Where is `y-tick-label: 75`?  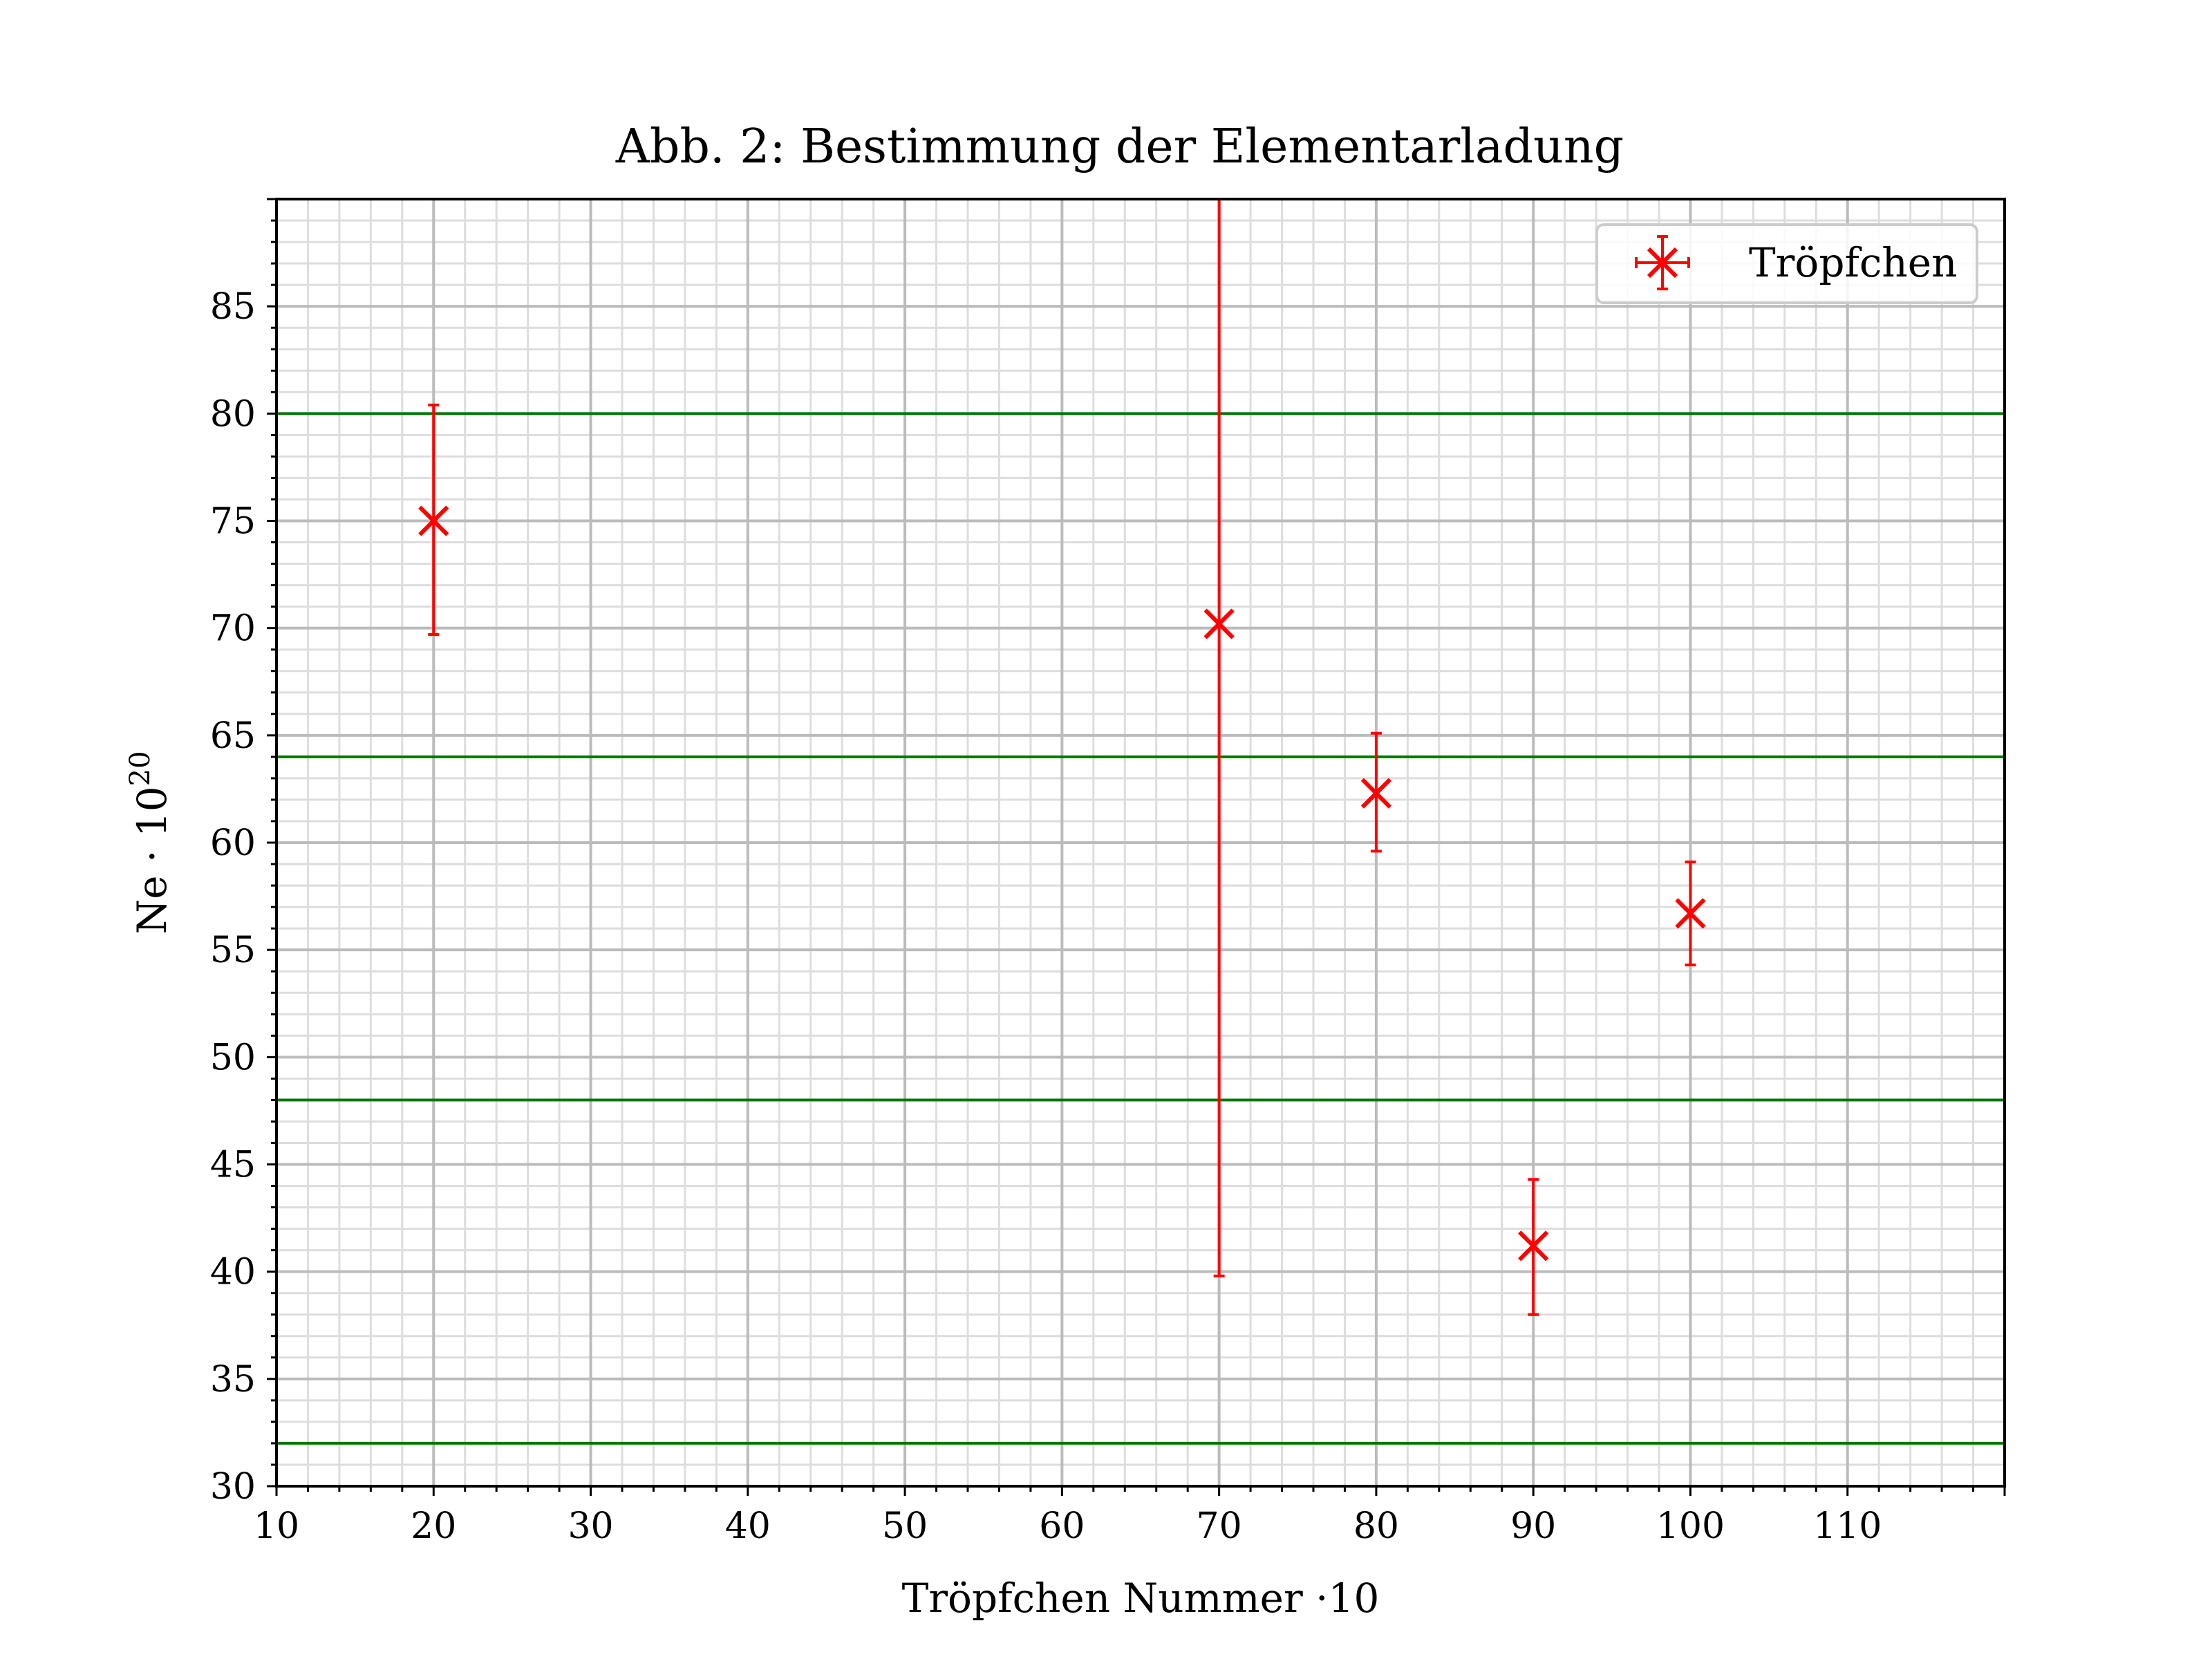 y-tick-label: 75 is located at coordinates (233, 522).